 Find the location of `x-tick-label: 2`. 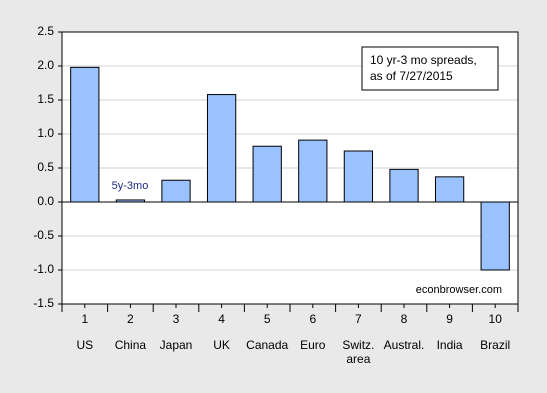

x-tick-label: 2 is located at coordinates (130, 319).